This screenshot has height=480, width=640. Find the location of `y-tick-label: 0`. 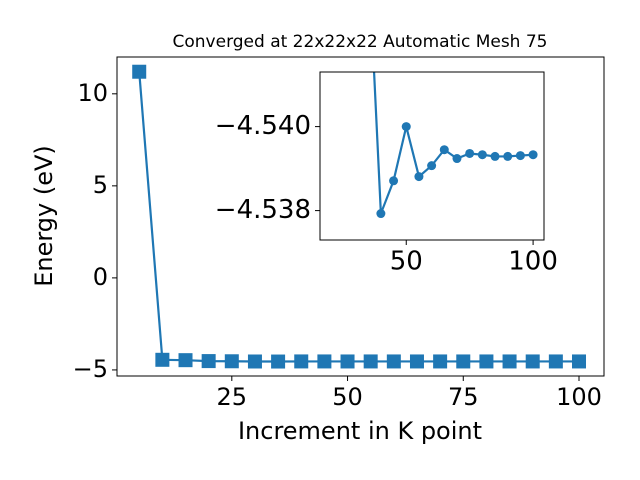

y-tick-label: 0 is located at coordinates (100, 277).